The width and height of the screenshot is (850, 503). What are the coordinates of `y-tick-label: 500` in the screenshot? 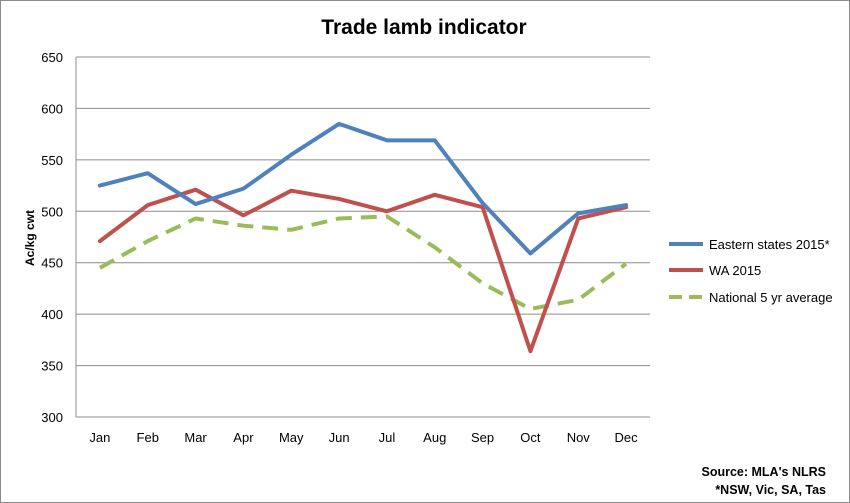 It's located at (52, 211).